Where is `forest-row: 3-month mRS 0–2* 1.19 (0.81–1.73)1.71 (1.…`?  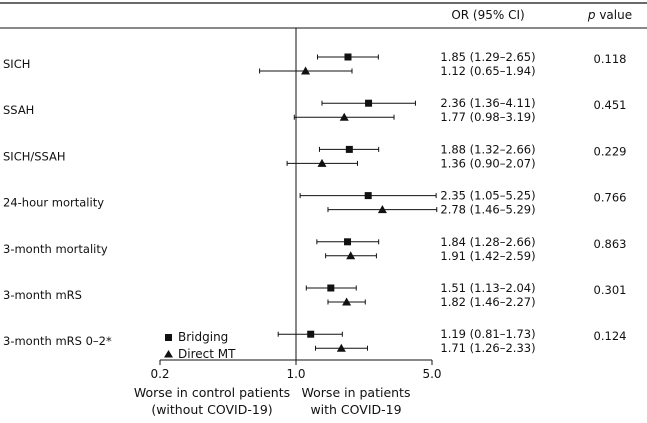
forest-row: 3-month mRS 0–2* 1.19 (0.81–1.73)1.71 (1.… is located at coordinates (314, 341).